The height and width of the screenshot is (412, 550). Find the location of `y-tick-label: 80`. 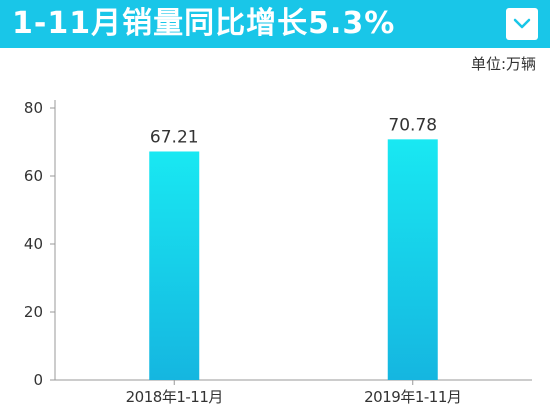

y-tick-label: 80 is located at coordinates (33, 108).